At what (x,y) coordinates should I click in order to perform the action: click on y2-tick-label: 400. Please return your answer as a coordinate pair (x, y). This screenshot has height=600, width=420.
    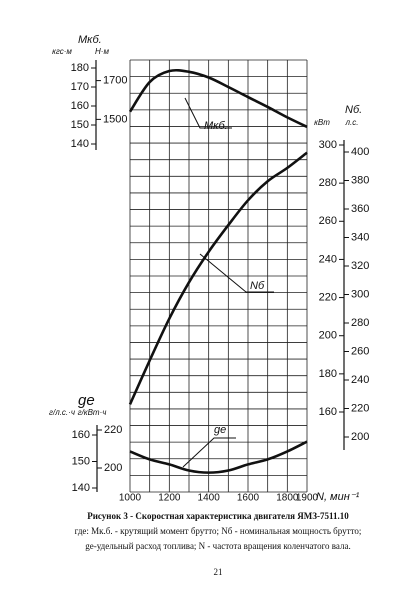
    Looking at the image, I should click on (360, 152).